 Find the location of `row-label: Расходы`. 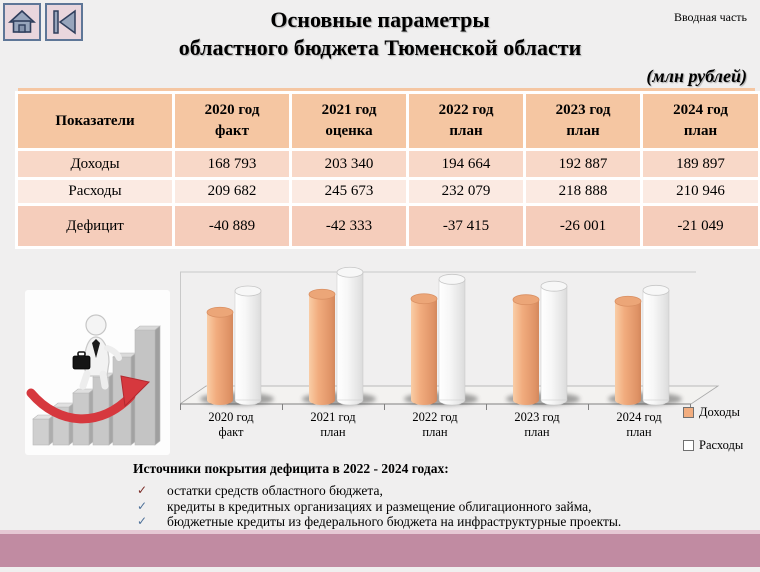

row-label: Расходы is located at coordinates (95, 191).